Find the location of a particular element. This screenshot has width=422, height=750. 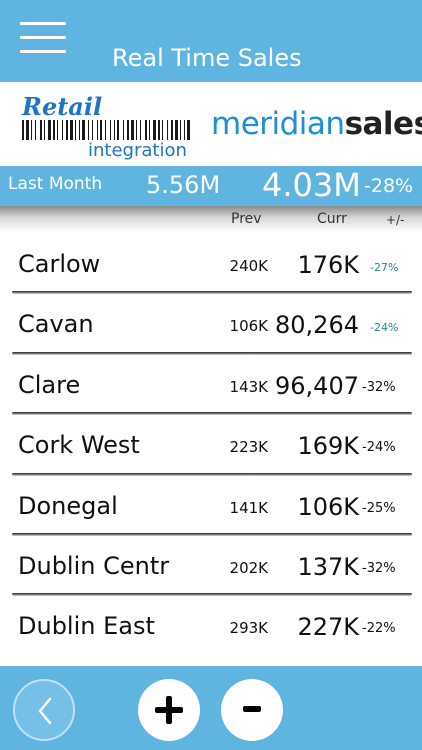

list-item: Dublin Centr 202K 137K -32% is located at coordinates (211, 566).